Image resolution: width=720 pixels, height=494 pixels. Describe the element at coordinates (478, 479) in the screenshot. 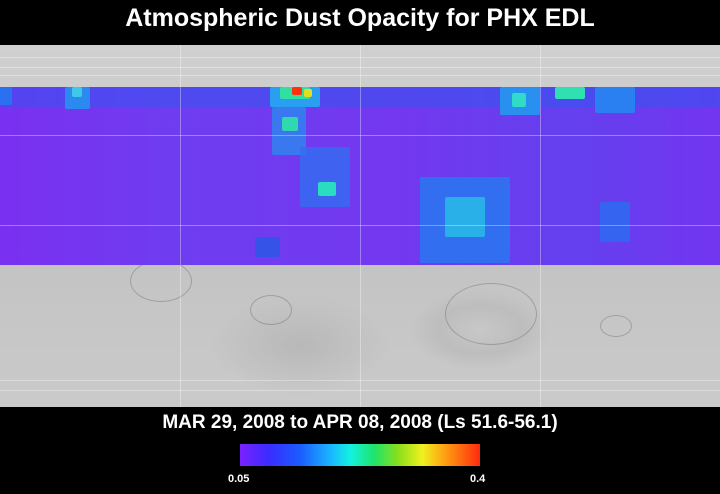

I see `colorbar-max-label: 0.4` at that location.